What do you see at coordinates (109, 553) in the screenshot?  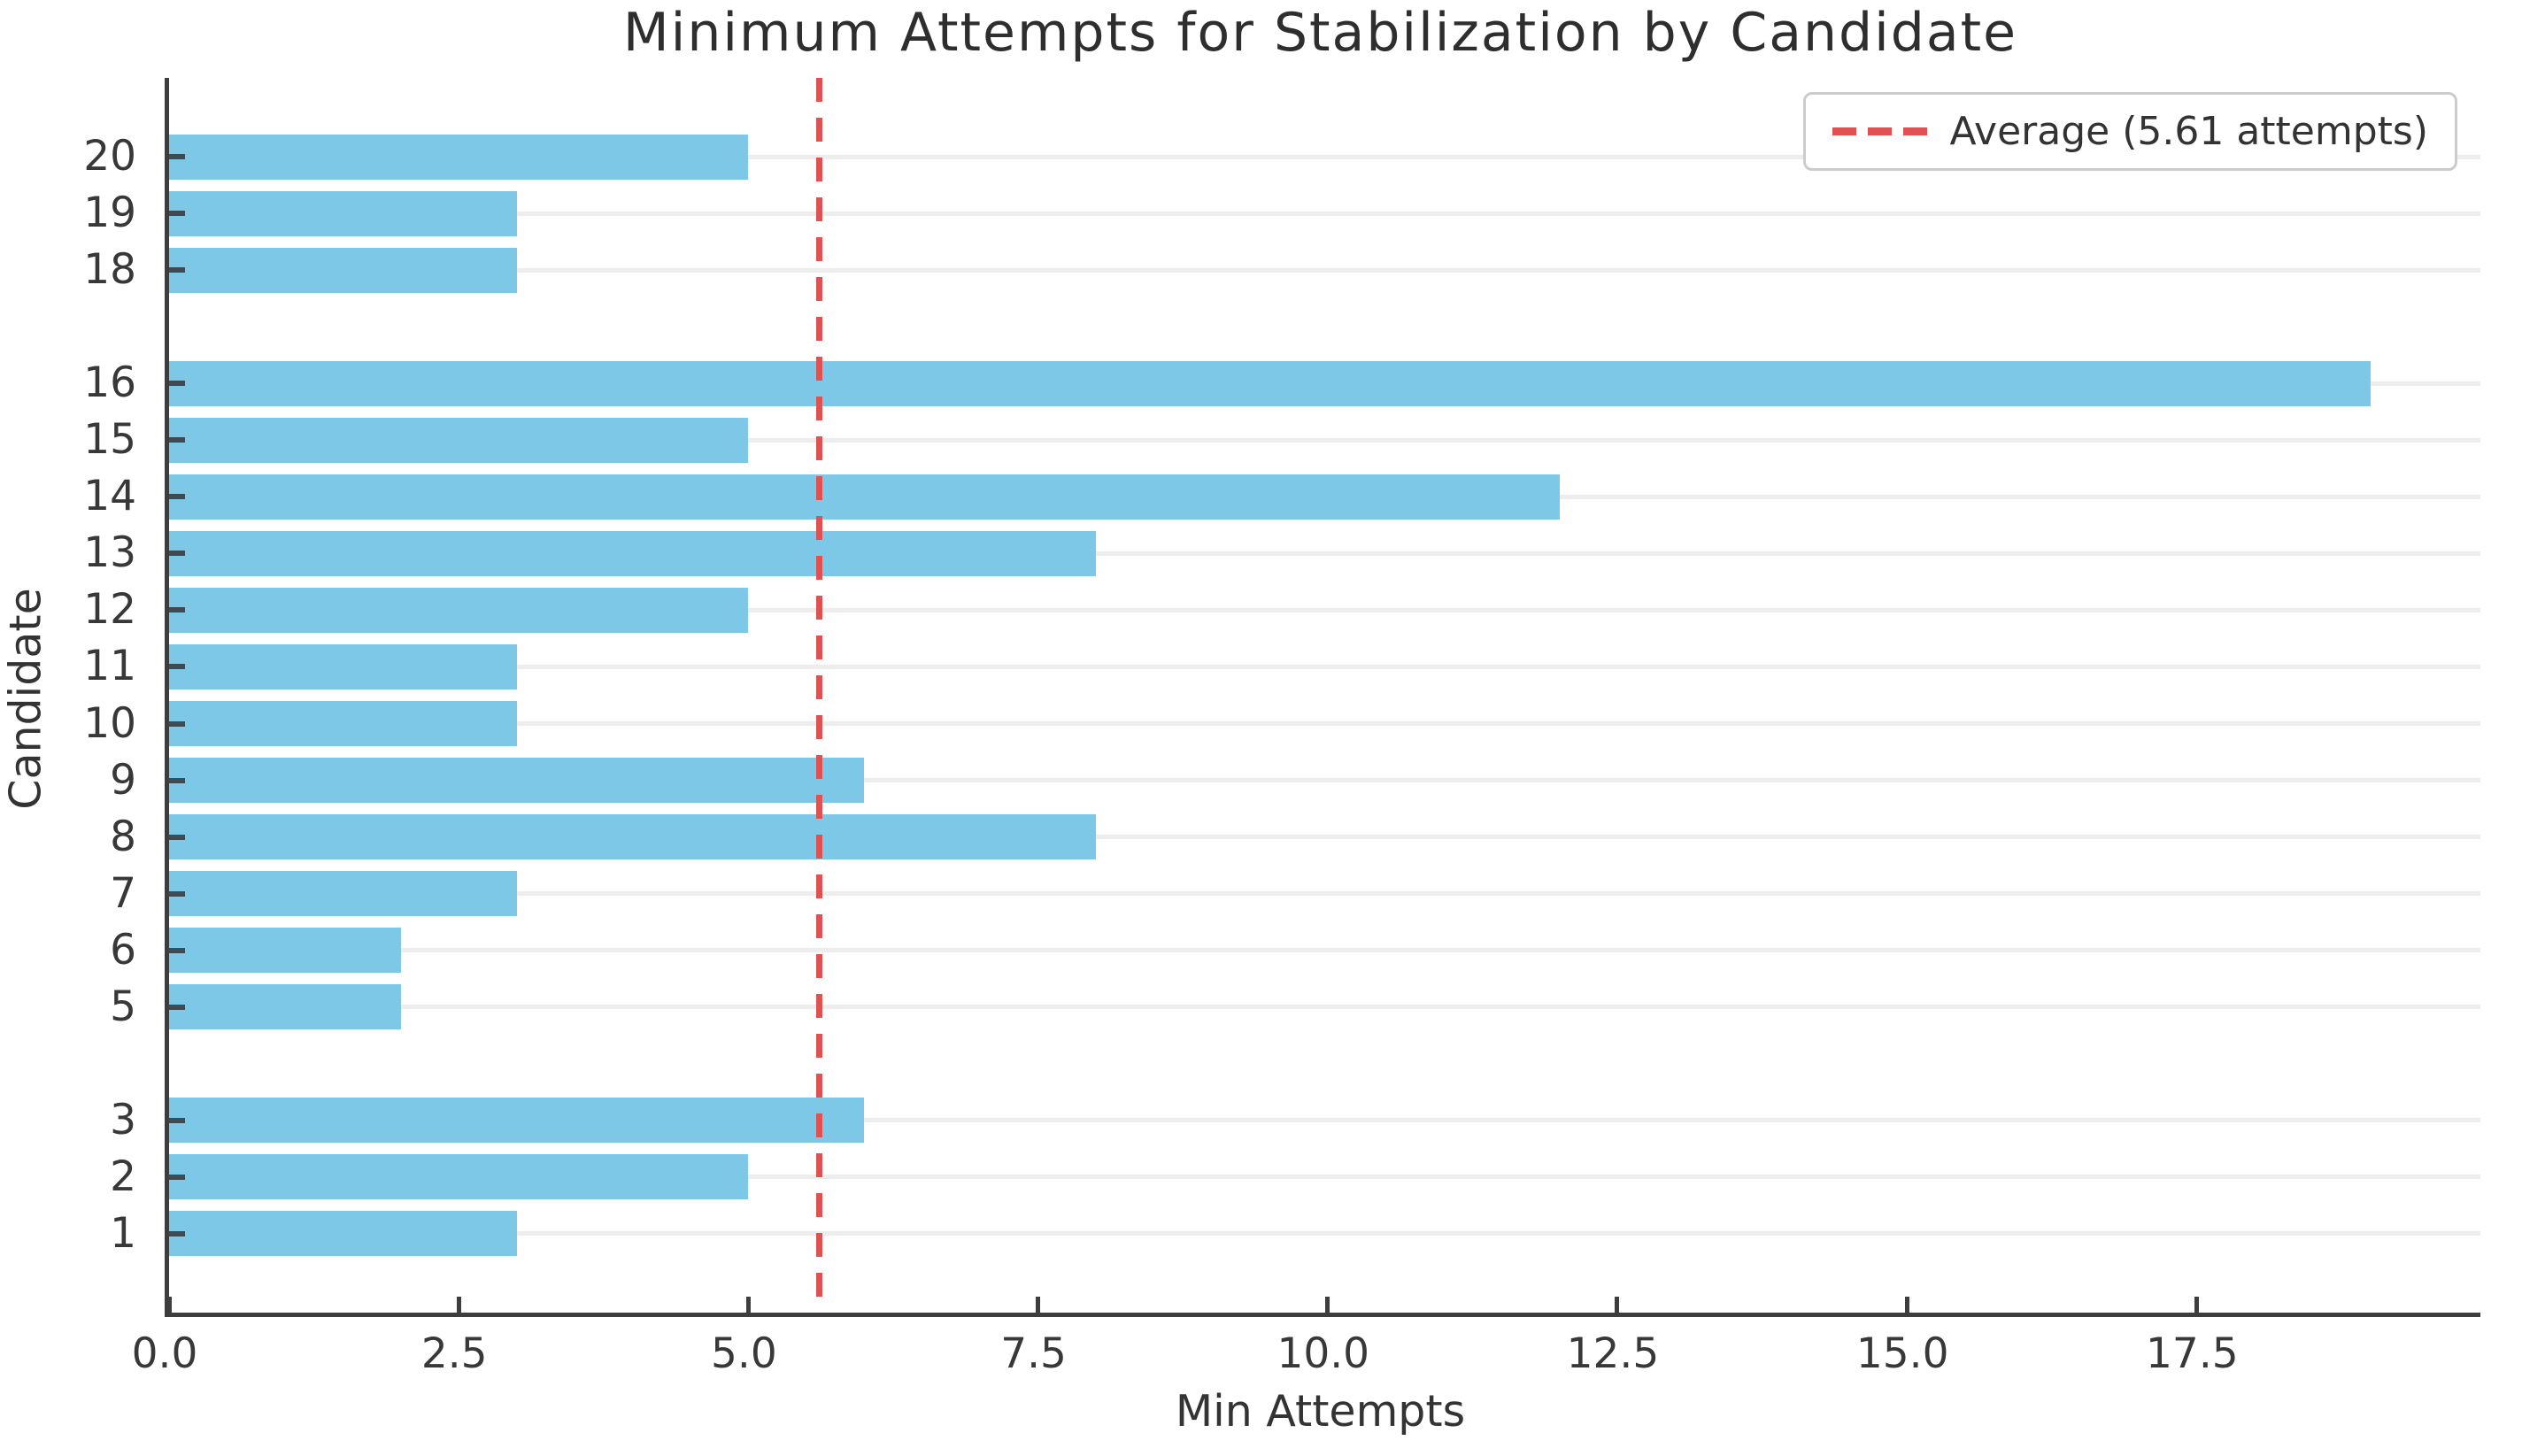 I see `y-tick-label-13: 13` at bounding box center [109, 553].